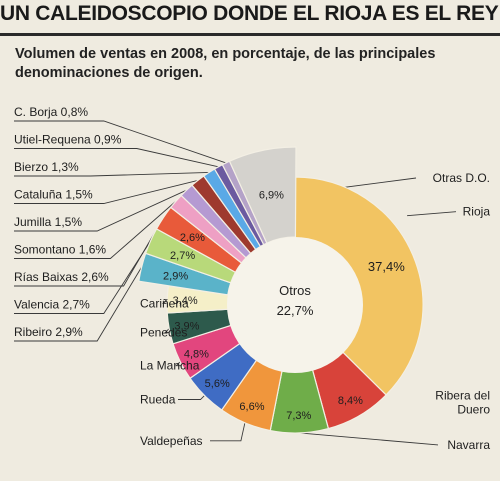  What do you see at coordinates (48, 332) in the screenshot?
I see `name-label-ribeiro: Ribeiro 2,9%` at bounding box center [48, 332].